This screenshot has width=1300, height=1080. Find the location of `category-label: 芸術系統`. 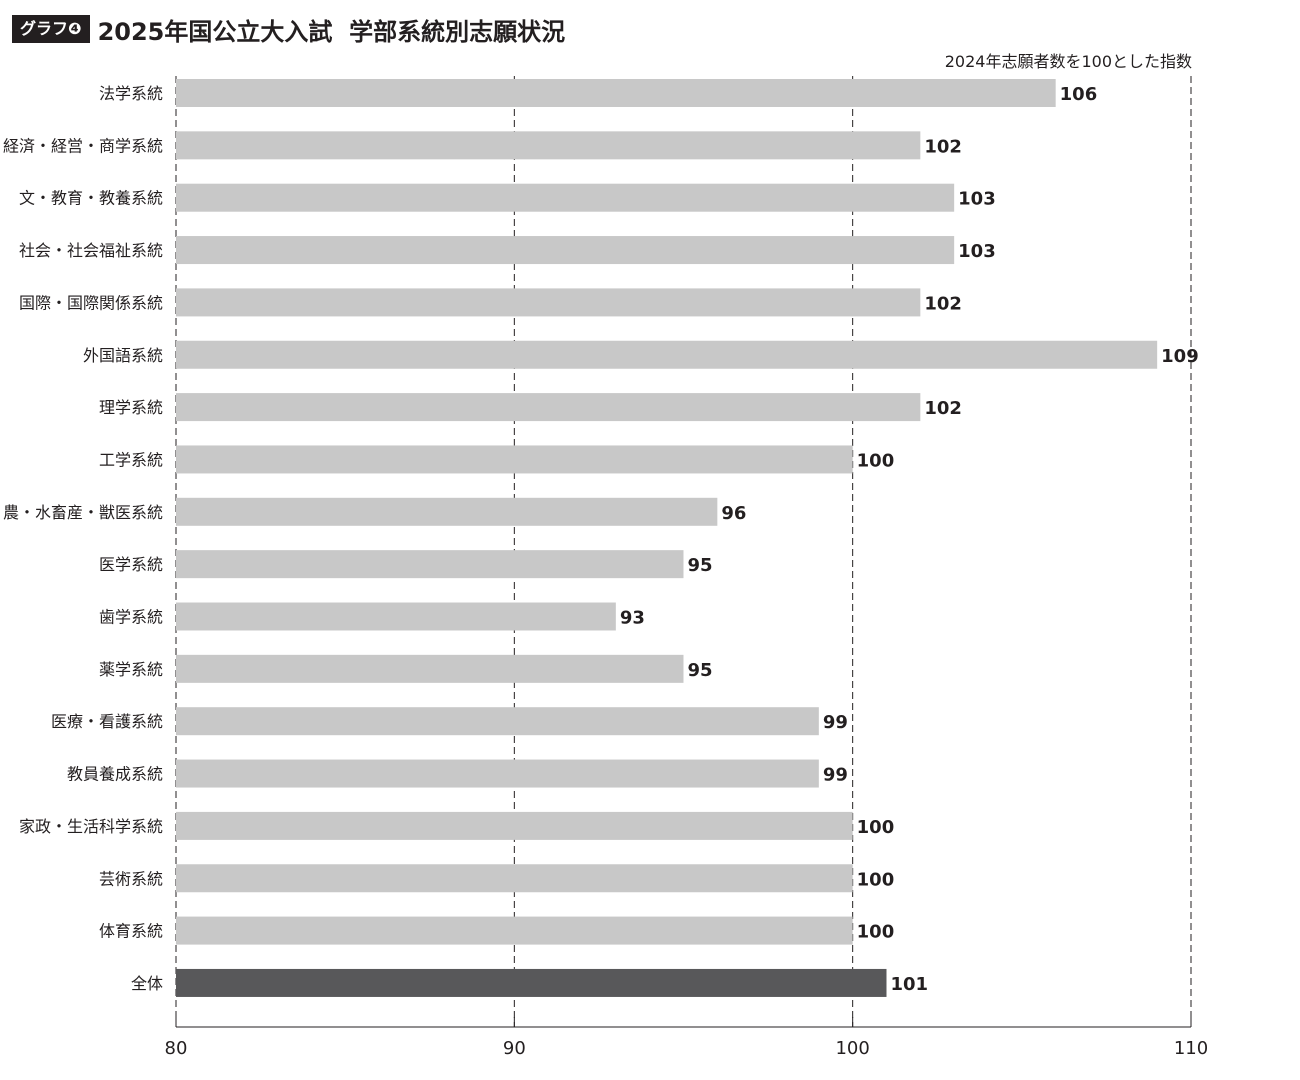

category-label: 芸術系統 is located at coordinates (131, 878).